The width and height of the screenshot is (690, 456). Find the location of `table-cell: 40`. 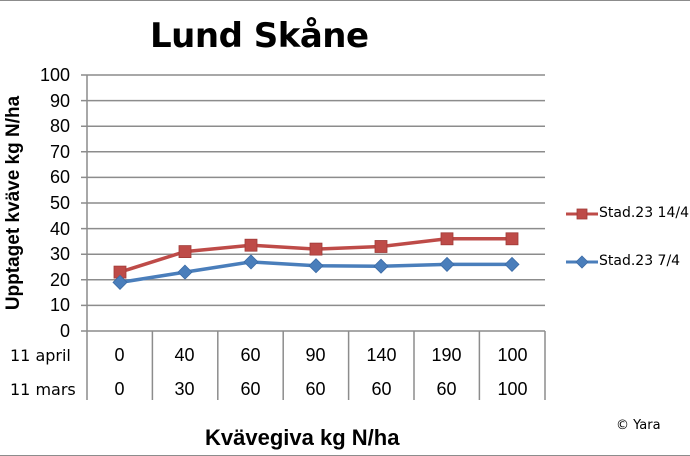

table-cell: 40 is located at coordinates (184, 355).